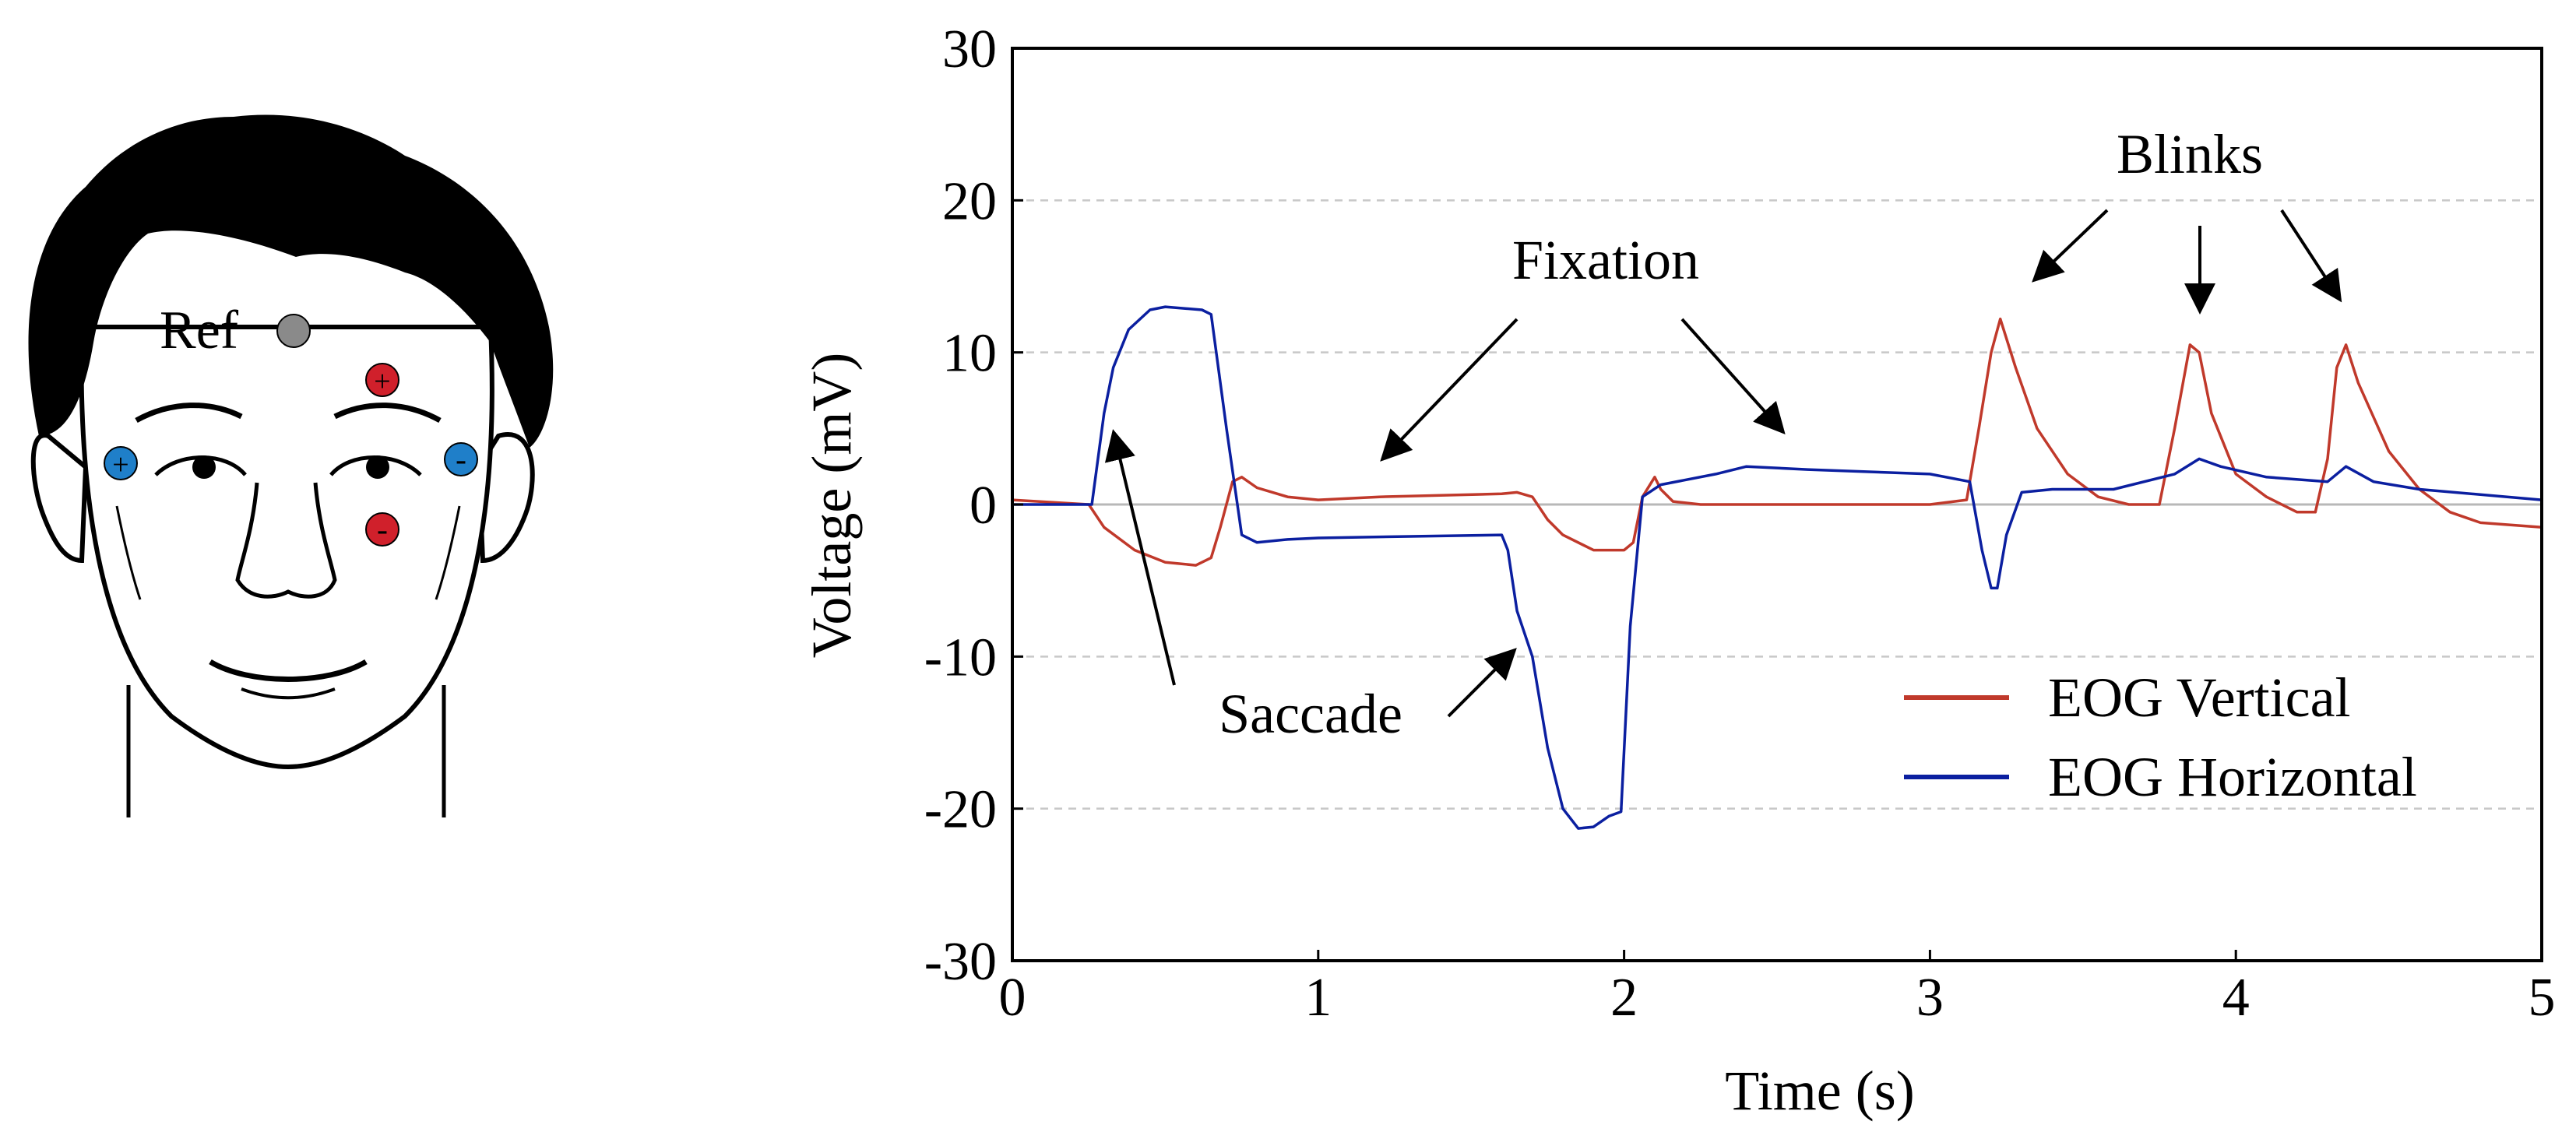  What do you see at coordinates (1605, 260) in the screenshot?
I see `annotation-fixation: Fixation` at bounding box center [1605, 260].